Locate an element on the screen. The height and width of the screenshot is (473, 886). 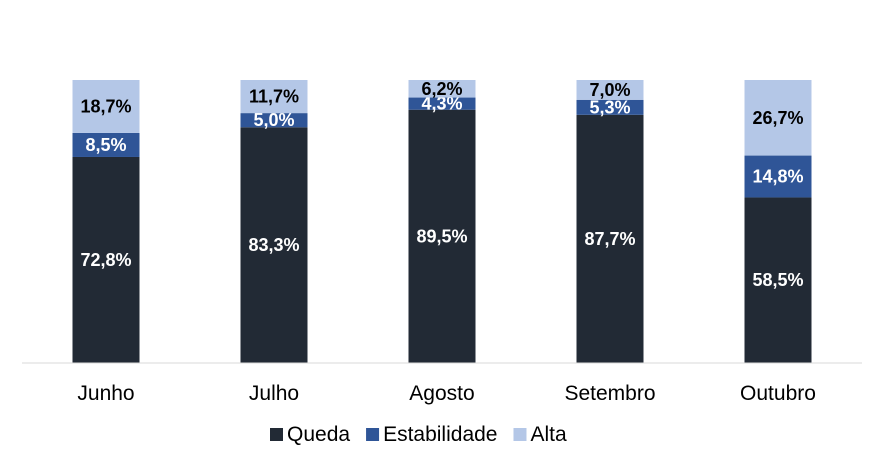
bar-alta-junho is located at coordinates (106, 106).